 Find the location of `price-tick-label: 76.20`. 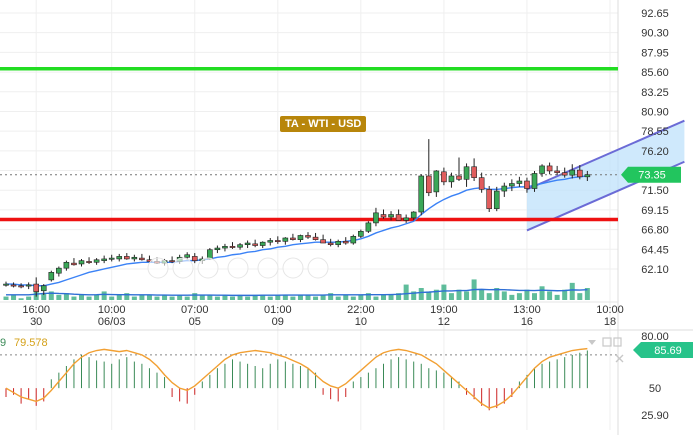

price-tick-label: 76.20 is located at coordinates (655, 152).